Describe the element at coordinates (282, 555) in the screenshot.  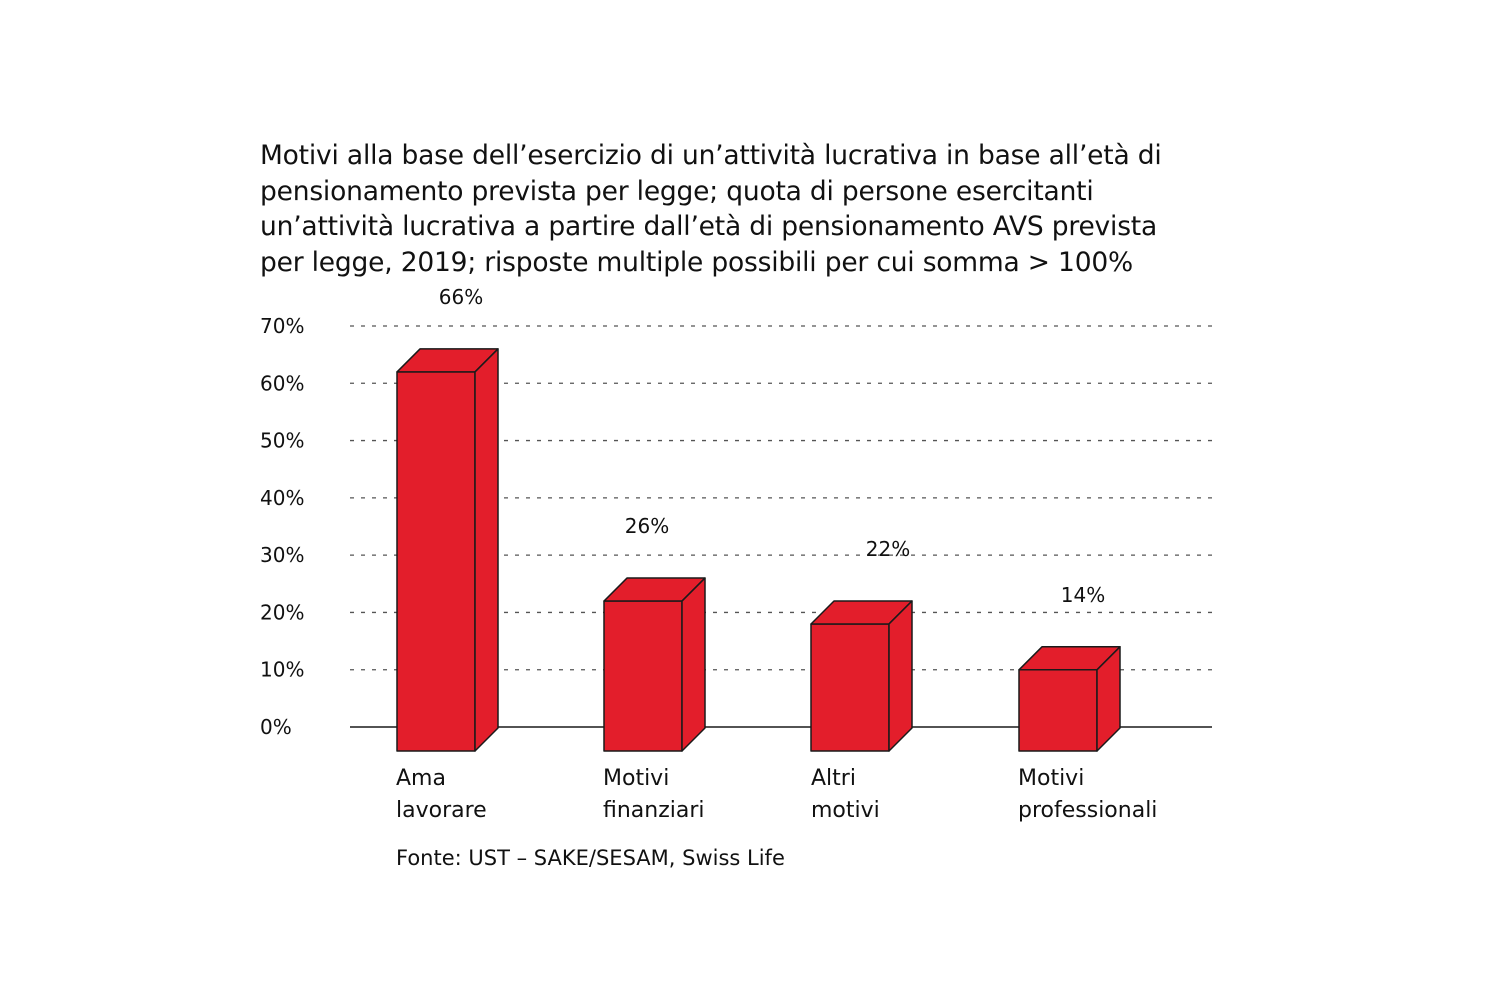
I see `y-tick-label: 30%` at that location.